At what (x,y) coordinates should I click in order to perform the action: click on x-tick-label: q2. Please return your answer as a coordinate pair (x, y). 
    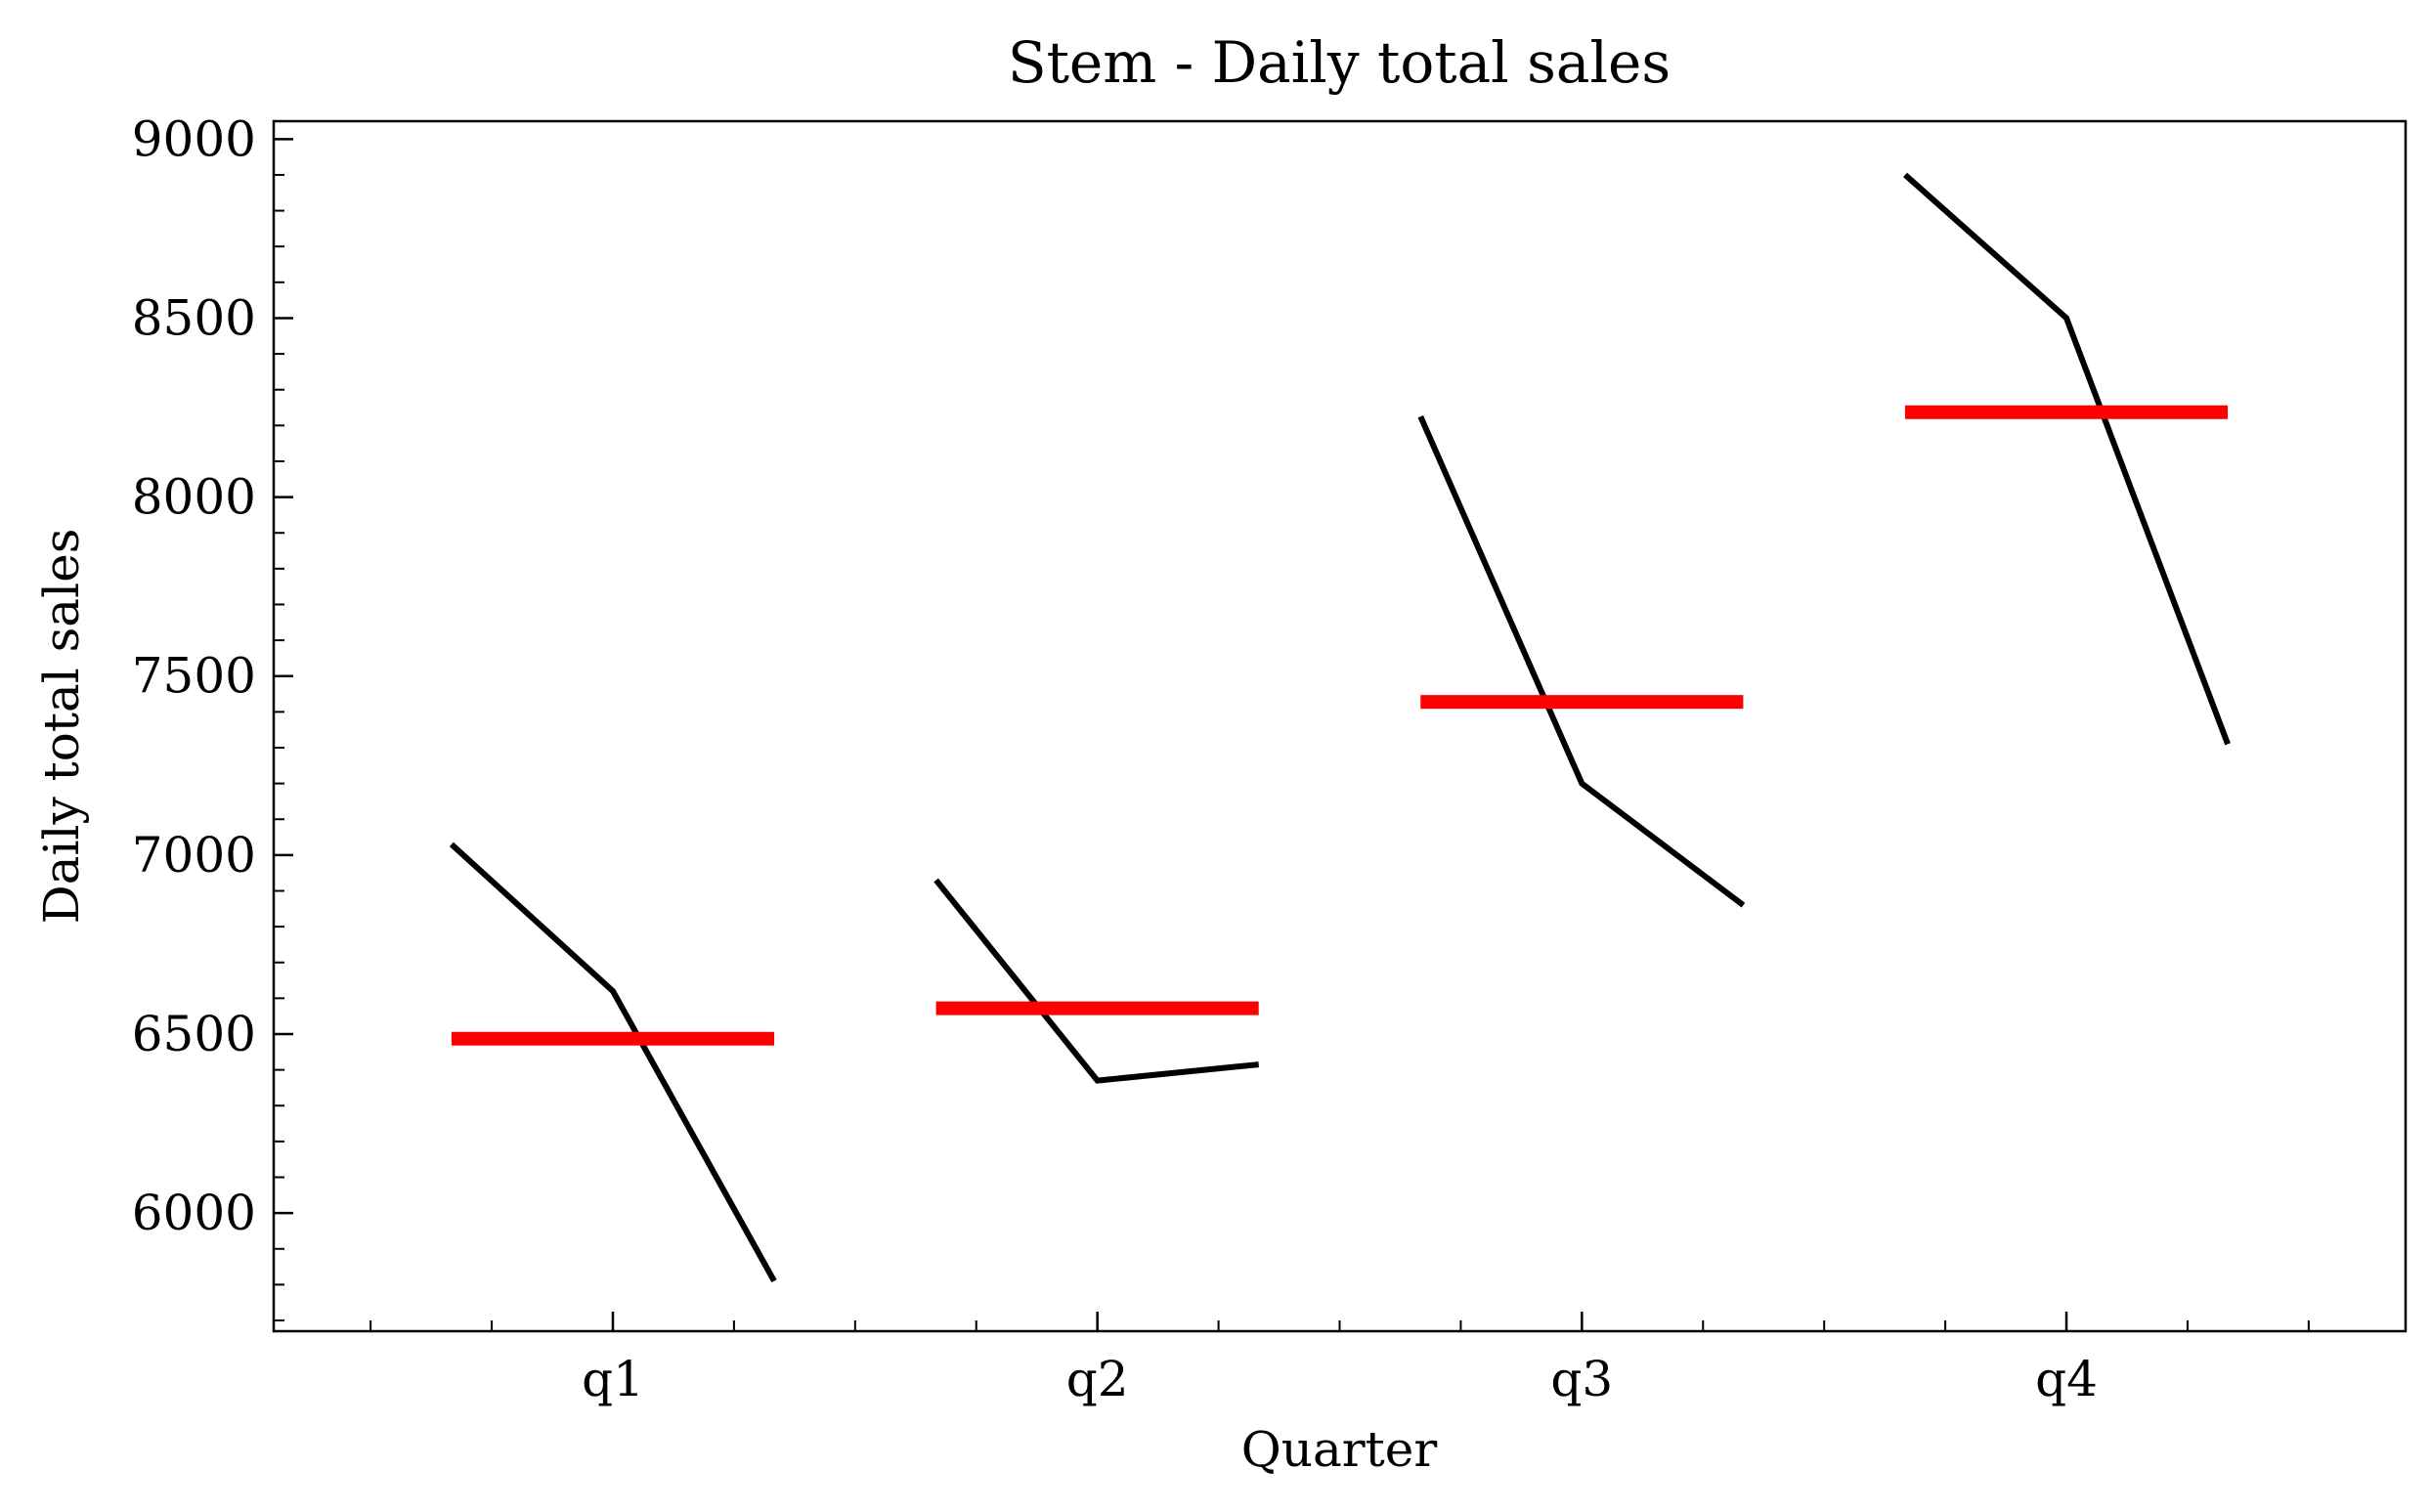
    Looking at the image, I should click on (1097, 1379).